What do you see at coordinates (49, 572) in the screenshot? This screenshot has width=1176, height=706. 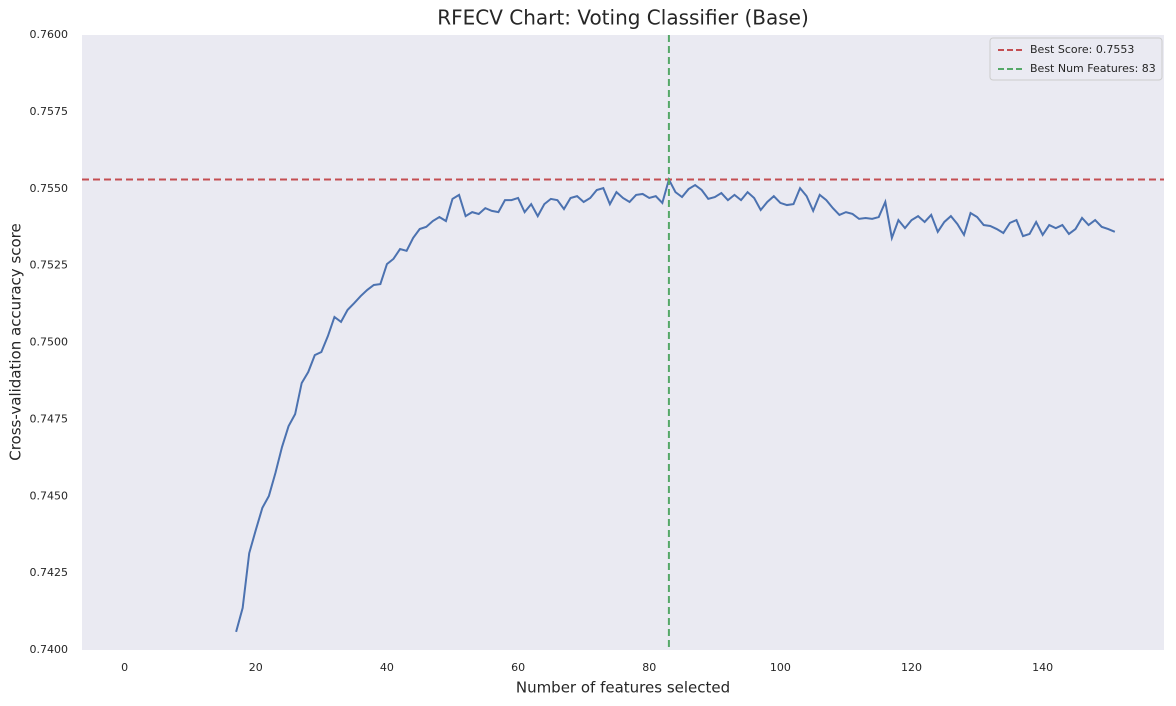 I see `y-tick-label: 0.7425` at bounding box center [49, 572].